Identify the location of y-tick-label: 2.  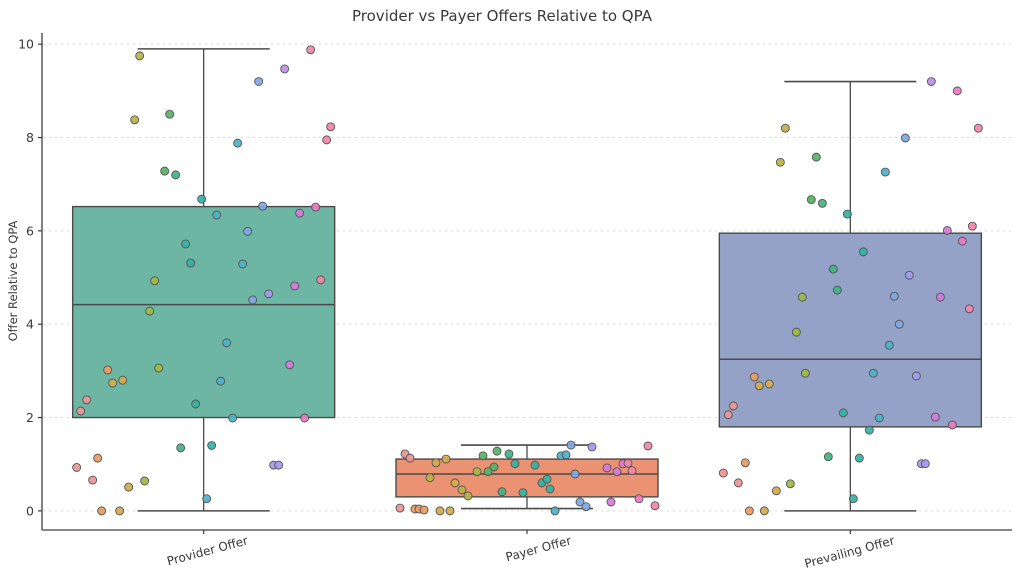
(30, 417).